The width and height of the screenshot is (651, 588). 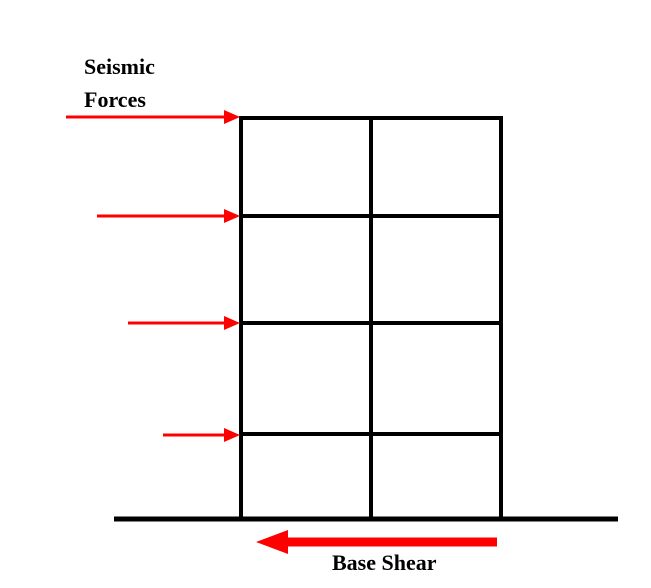 What do you see at coordinates (119, 66) in the screenshot?
I see `seismic-label-line-1: Seismic` at bounding box center [119, 66].